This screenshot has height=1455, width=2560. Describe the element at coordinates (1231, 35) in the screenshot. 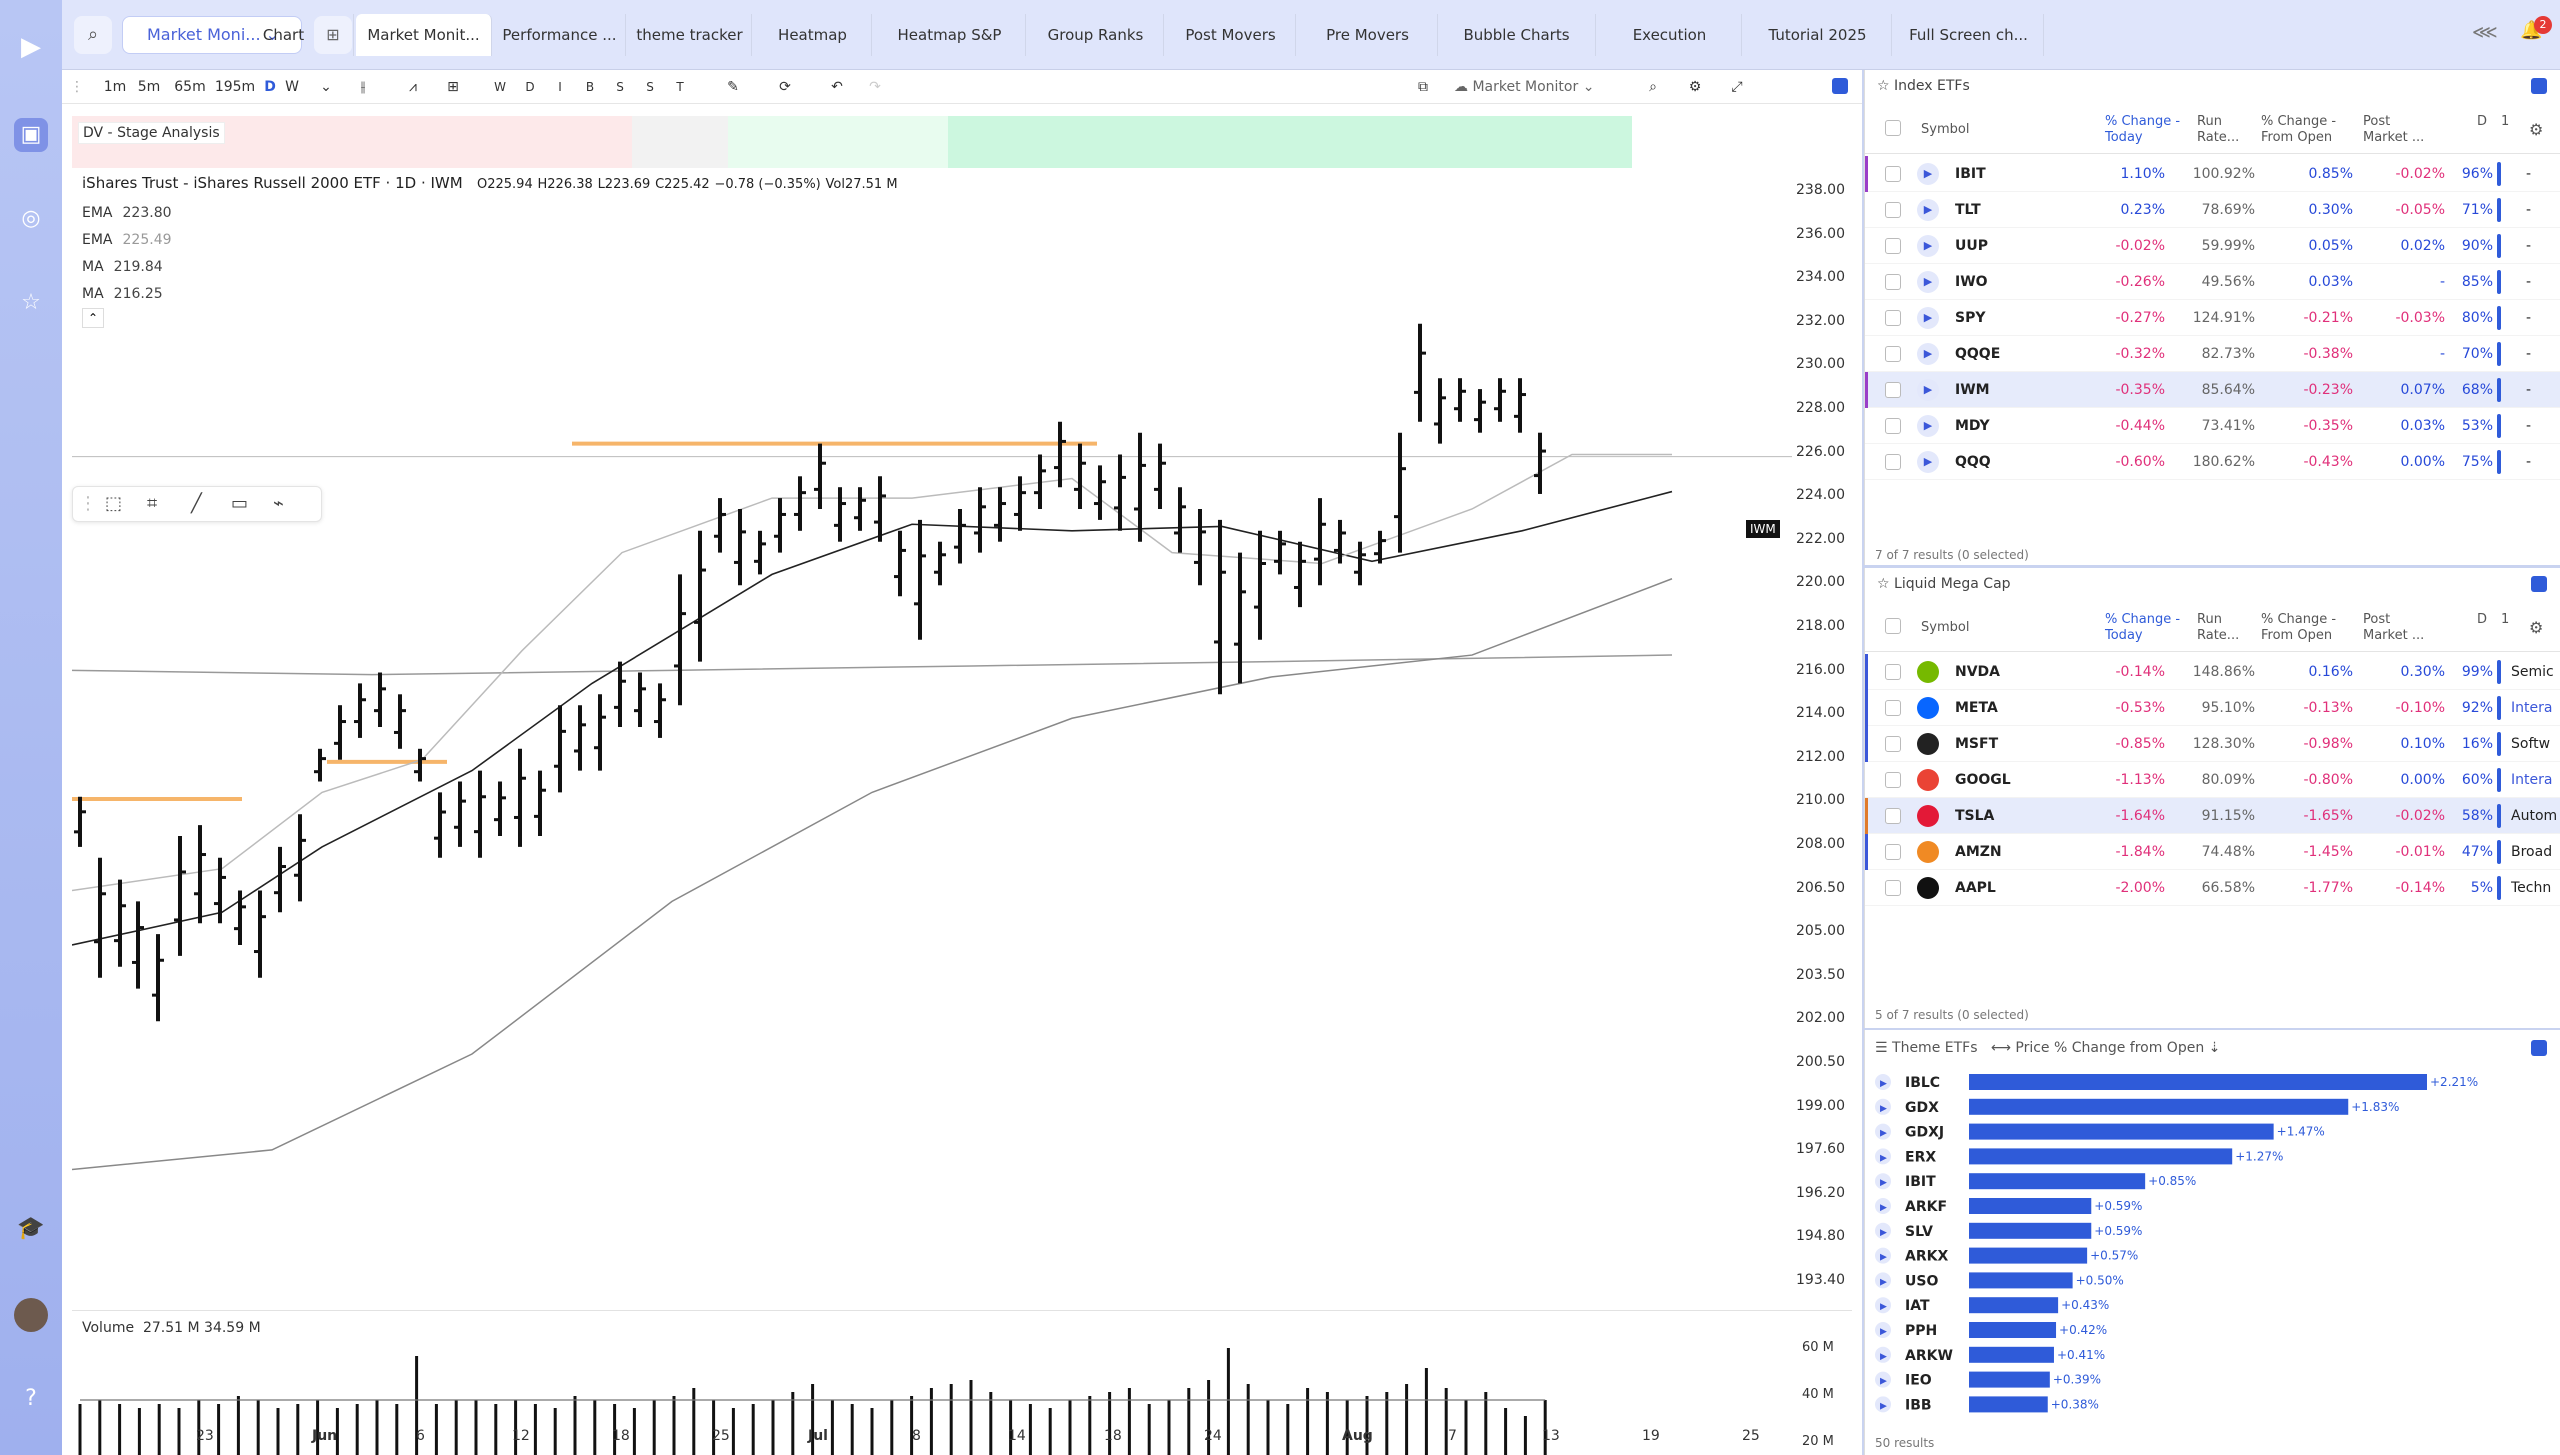

I see `tab-7: Post Movers` at that location.